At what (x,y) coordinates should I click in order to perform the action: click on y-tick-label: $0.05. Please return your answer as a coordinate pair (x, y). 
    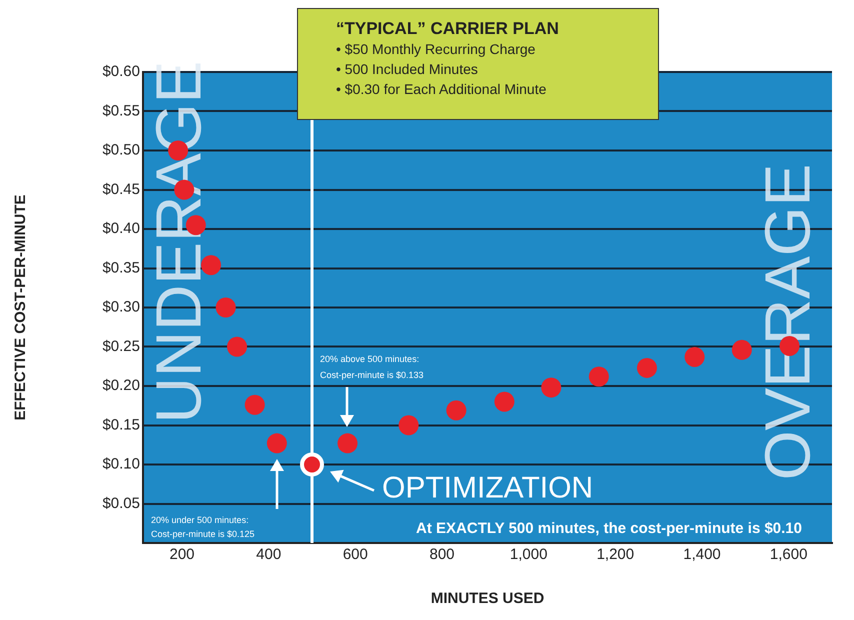
    Looking at the image, I should click on (121, 503).